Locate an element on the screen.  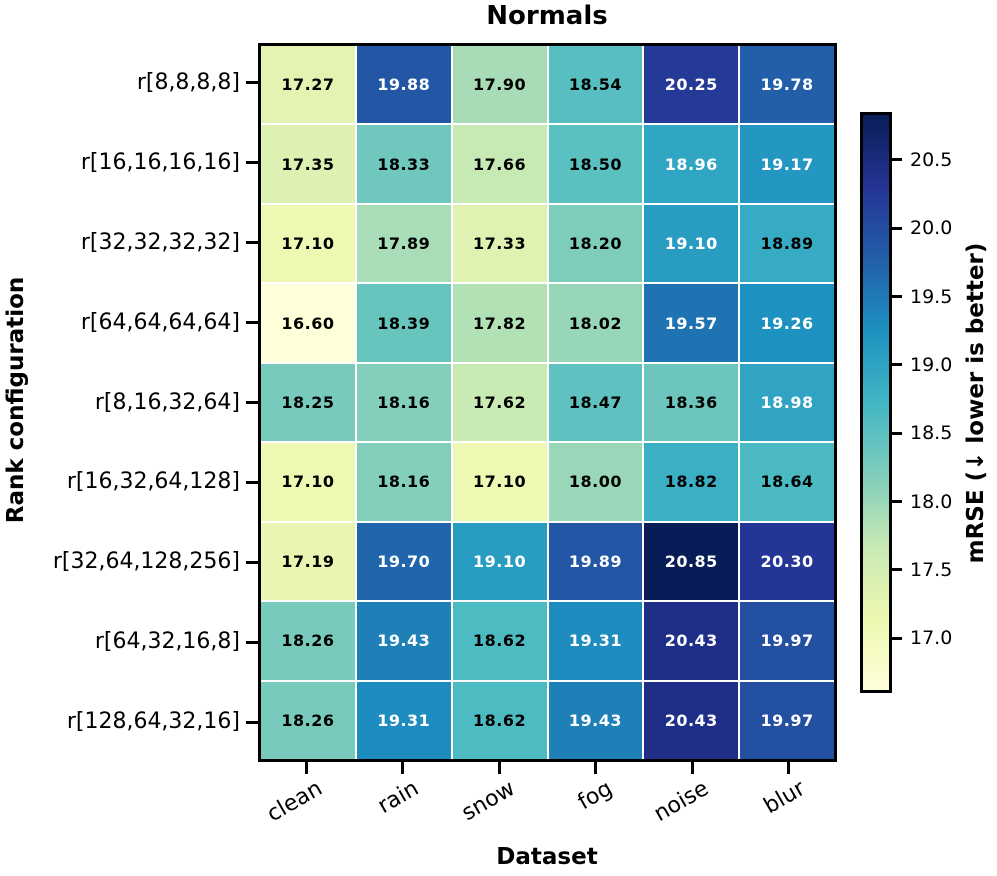
heatmap-cell: 19.26 is located at coordinates (787, 323).